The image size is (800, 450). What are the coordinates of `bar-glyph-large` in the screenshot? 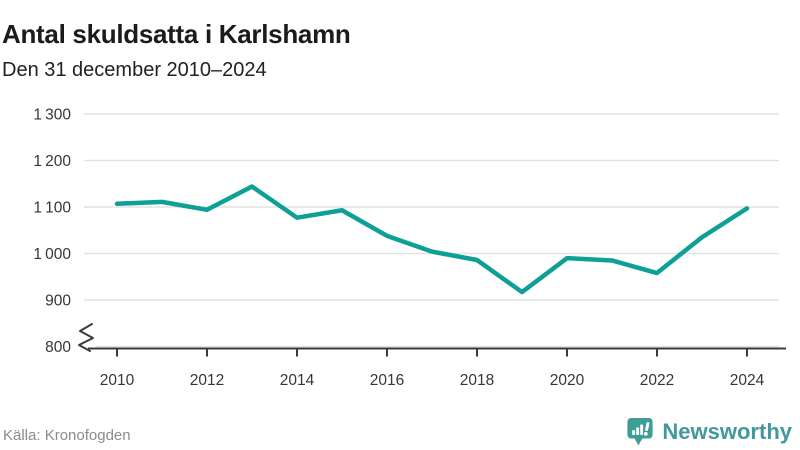 It's located at (642, 429).